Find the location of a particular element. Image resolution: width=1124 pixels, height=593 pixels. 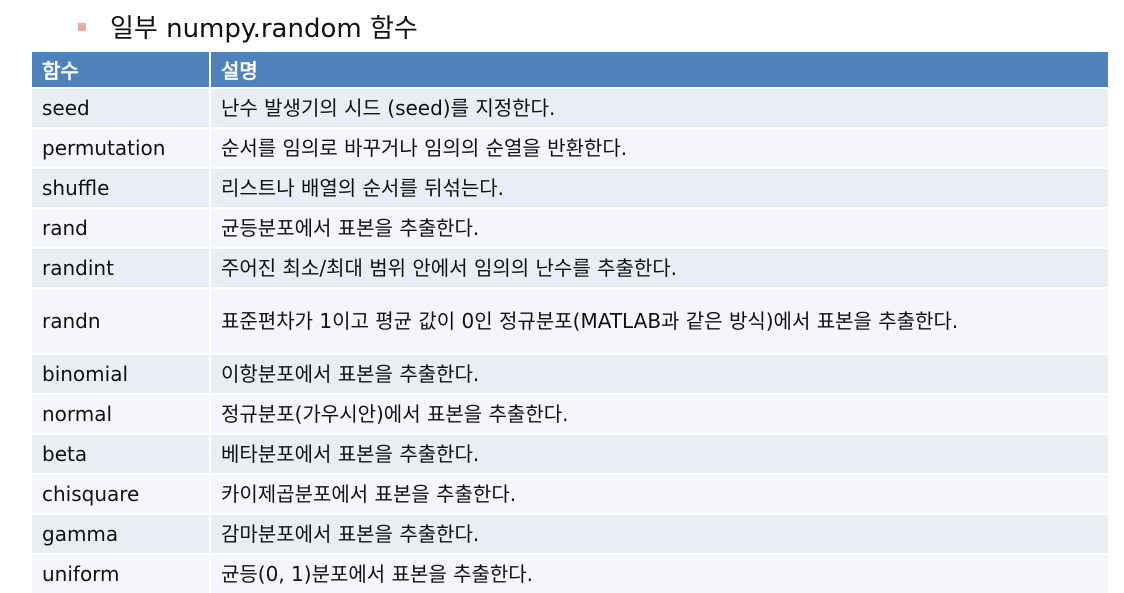

table-row: normal 정규분포(가우시안)에서 표본을 추출한다. is located at coordinates (570, 413).